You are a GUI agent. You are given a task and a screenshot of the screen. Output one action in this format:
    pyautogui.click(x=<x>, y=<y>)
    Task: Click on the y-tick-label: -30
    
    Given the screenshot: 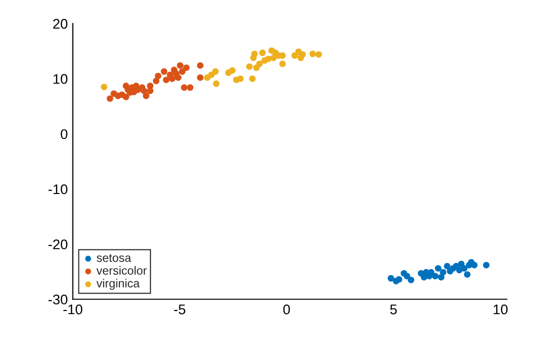 What is the action you would take?
    pyautogui.click(x=58, y=299)
    